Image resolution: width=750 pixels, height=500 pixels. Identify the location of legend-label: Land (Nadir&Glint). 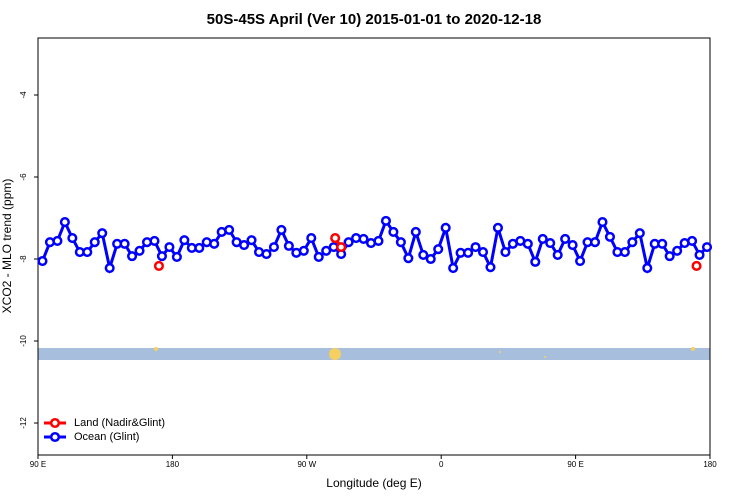
(119, 423).